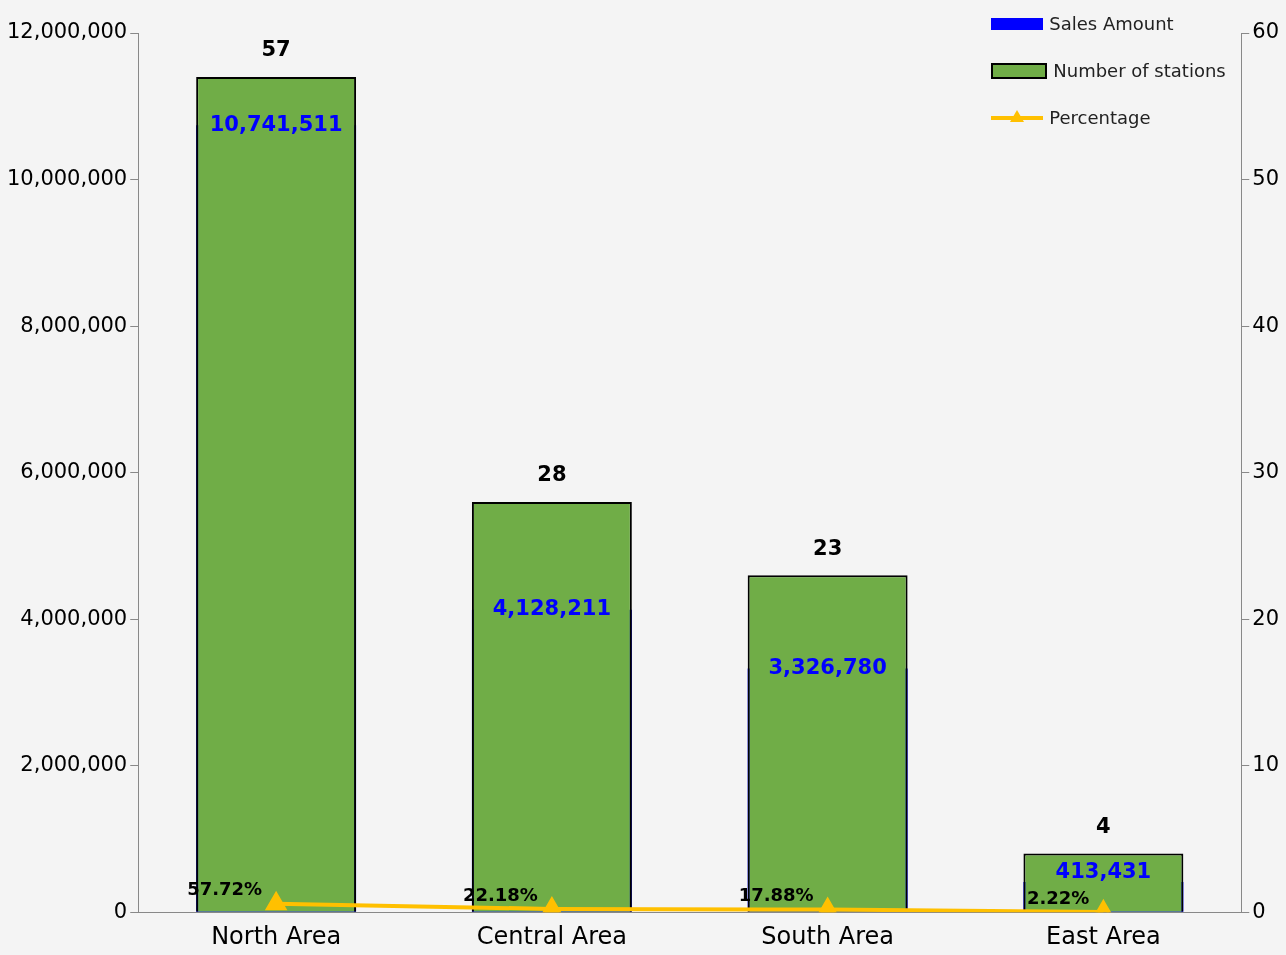  I want to click on x-tick-label: South Area, so click(827, 935).